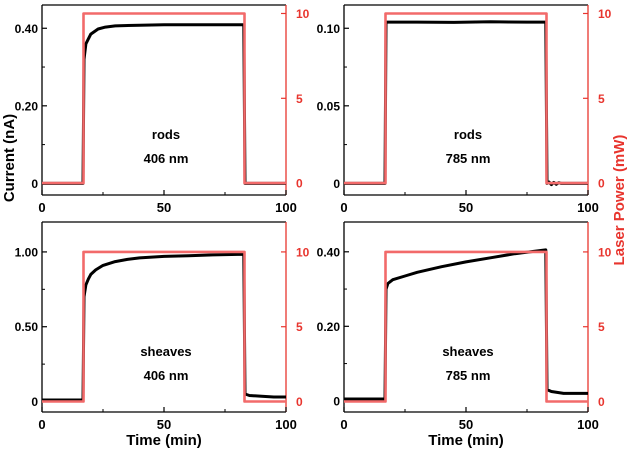 The height and width of the screenshot is (451, 637). I want to click on y-tick-label-left: 0.10, so click(329, 29).